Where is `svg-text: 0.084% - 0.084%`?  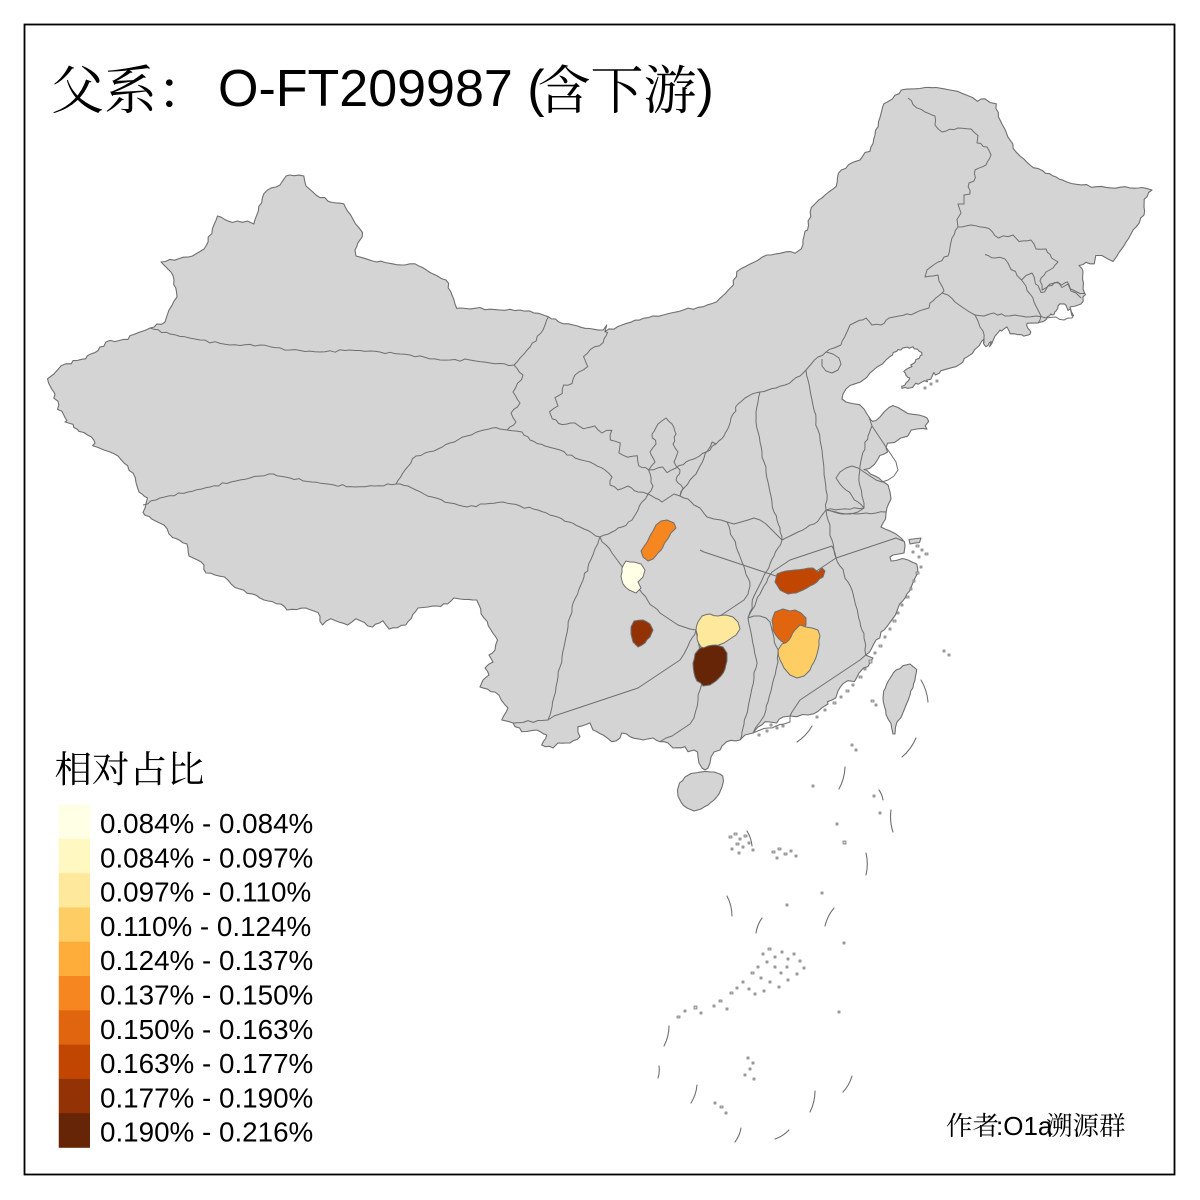
svg-text: 0.084% - 0.084% is located at coordinates (206, 823).